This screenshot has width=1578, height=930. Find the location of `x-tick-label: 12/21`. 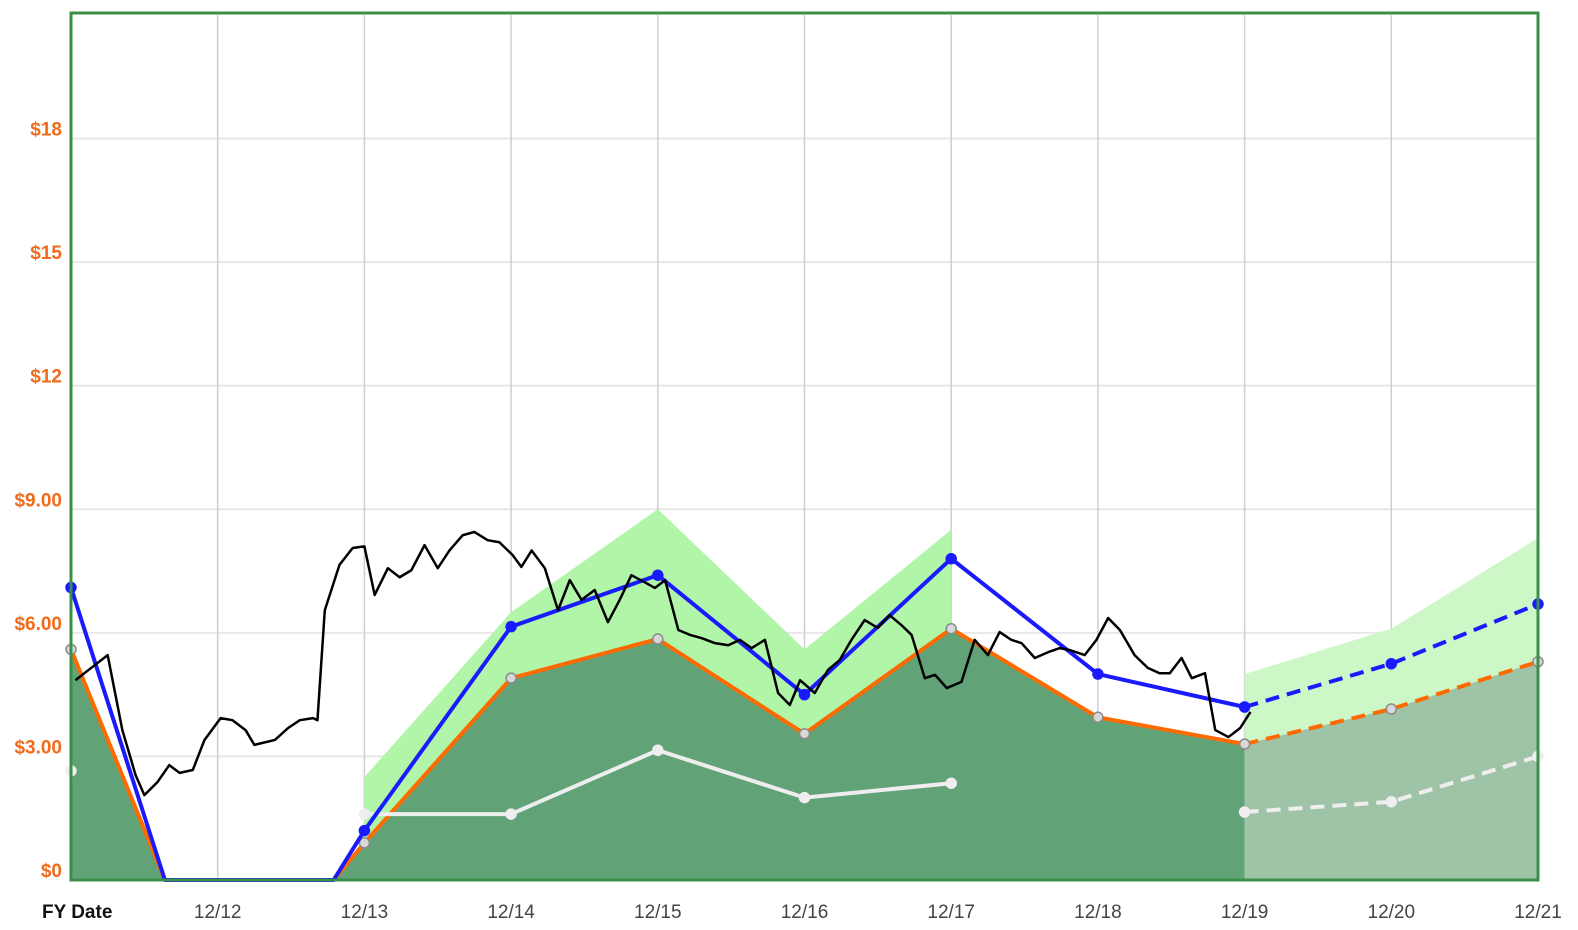

x-tick-label: 12/21 is located at coordinates (1538, 912).